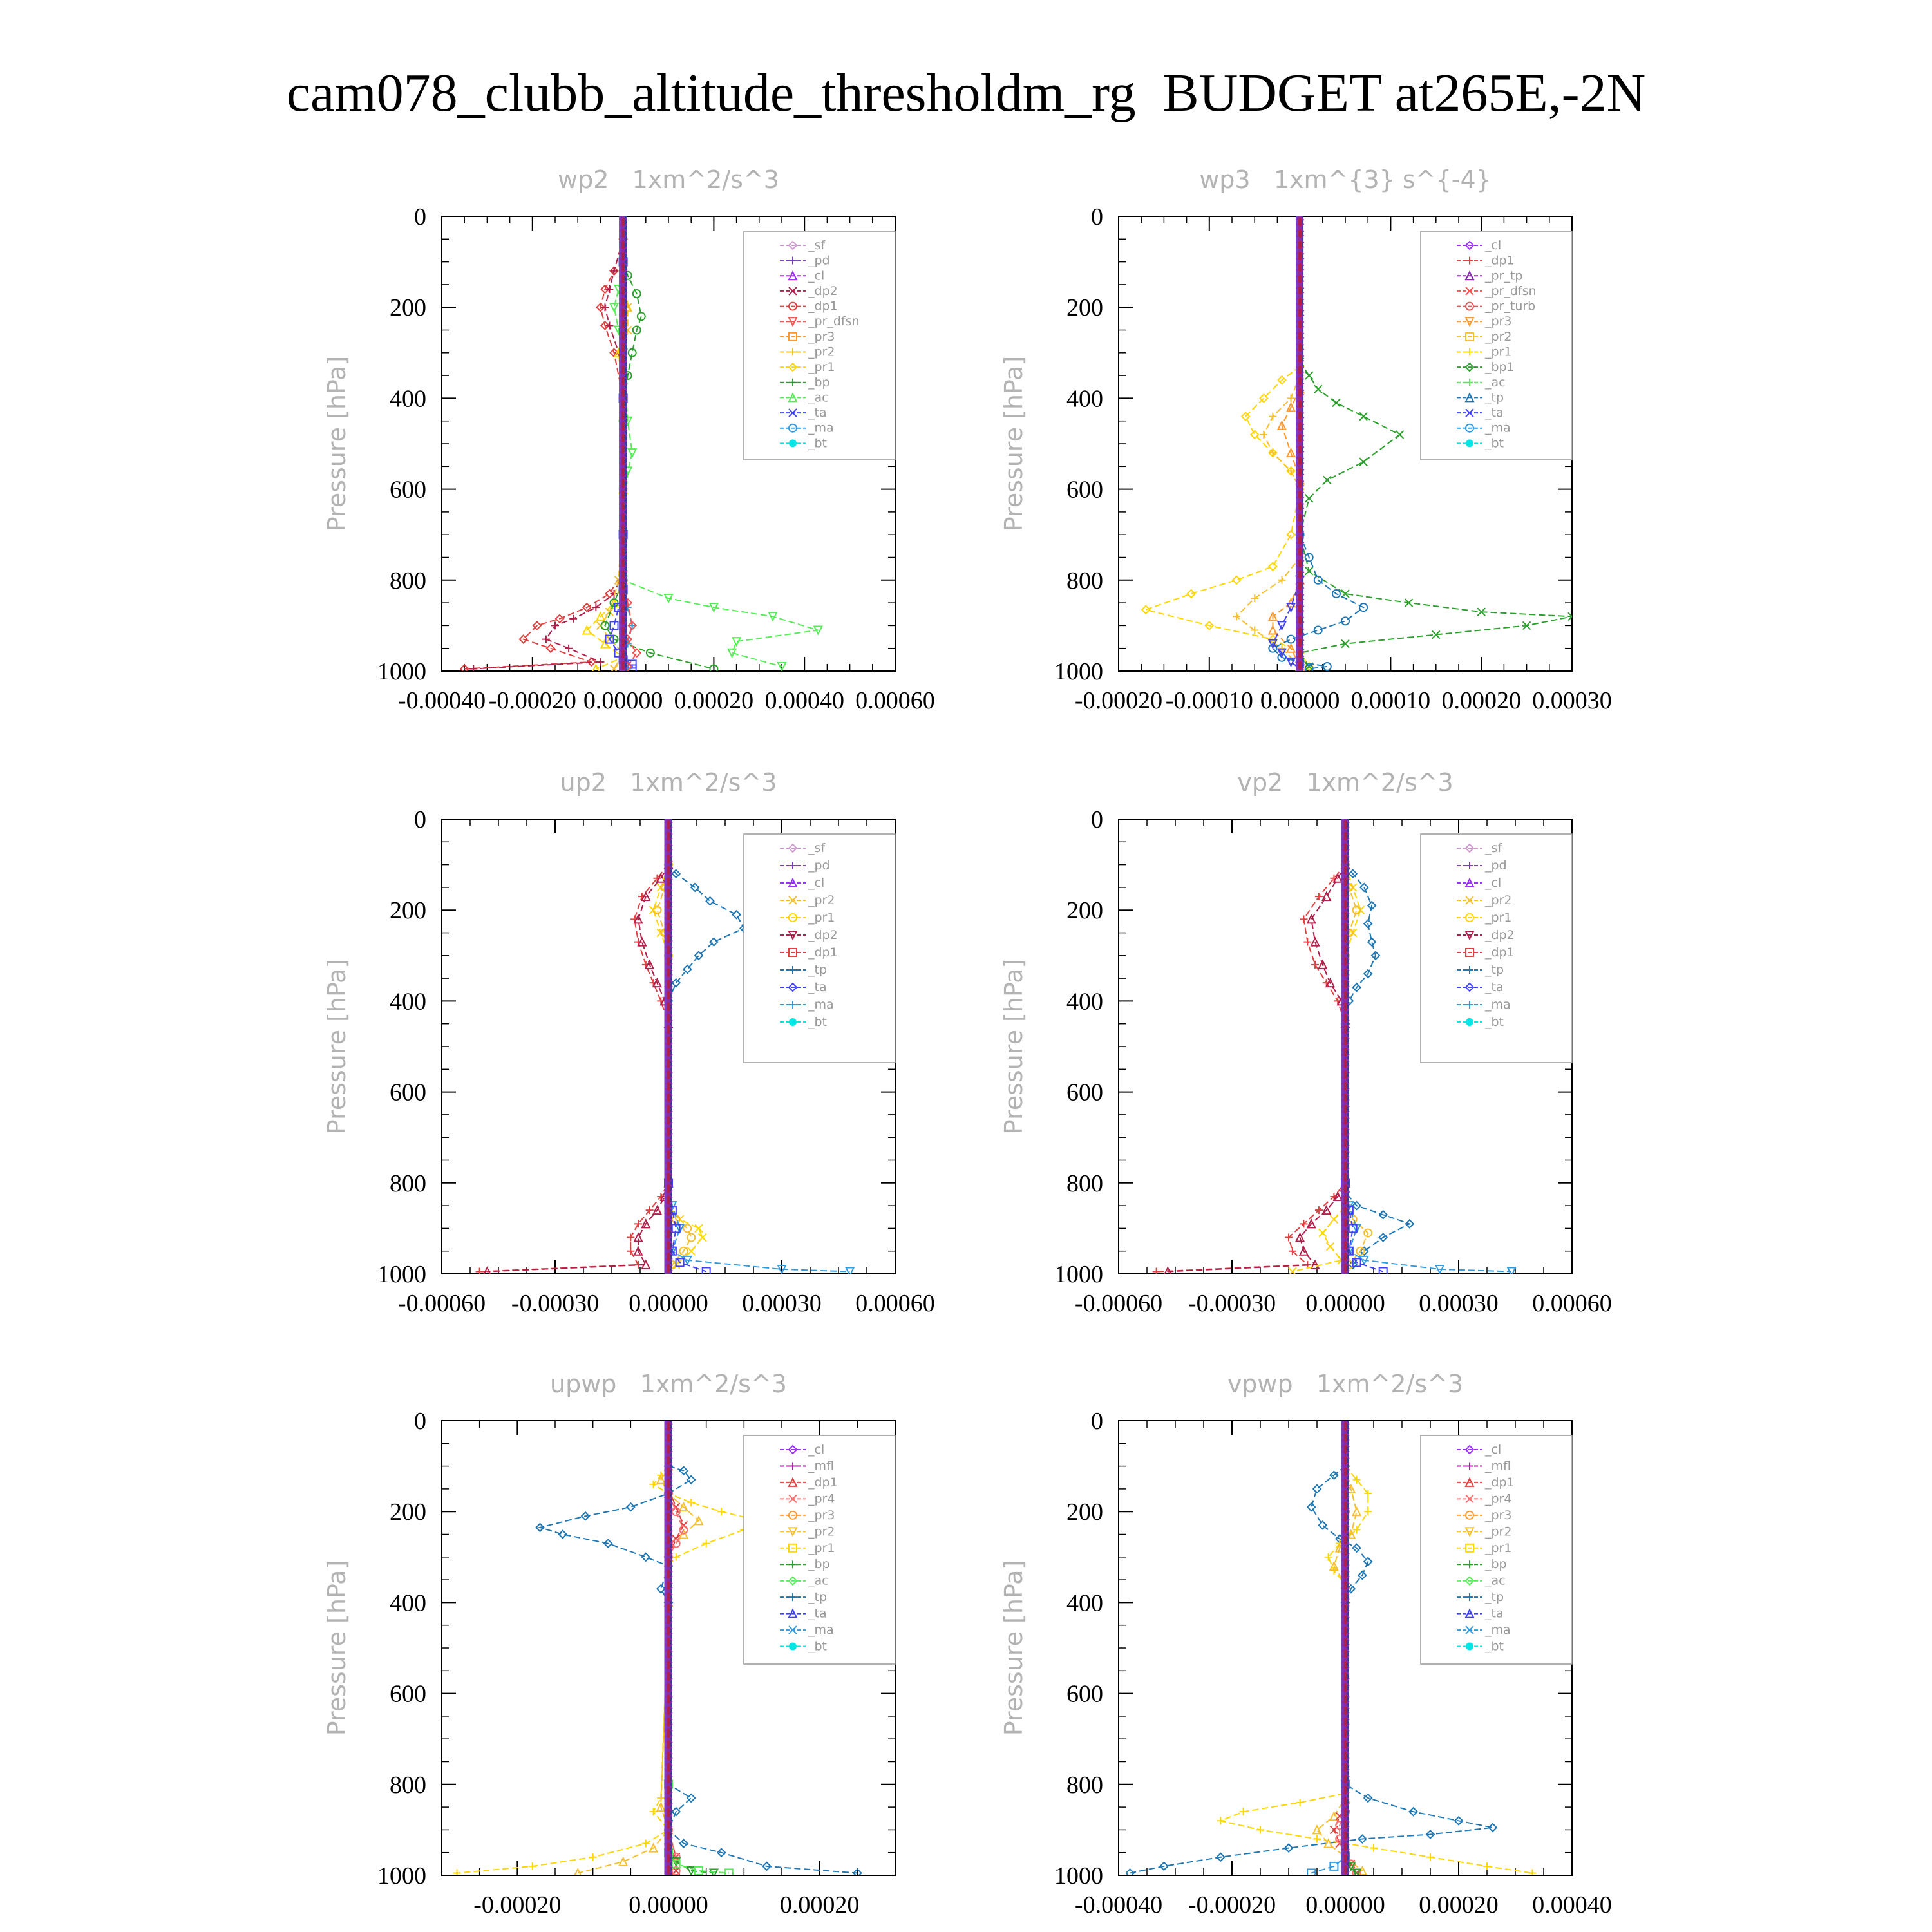 Image resolution: width=1932 pixels, height=1932 pixels. Describe the element at coordinates (821, 367) in the screenshot. I see `legend-label: _pr1` at that location.